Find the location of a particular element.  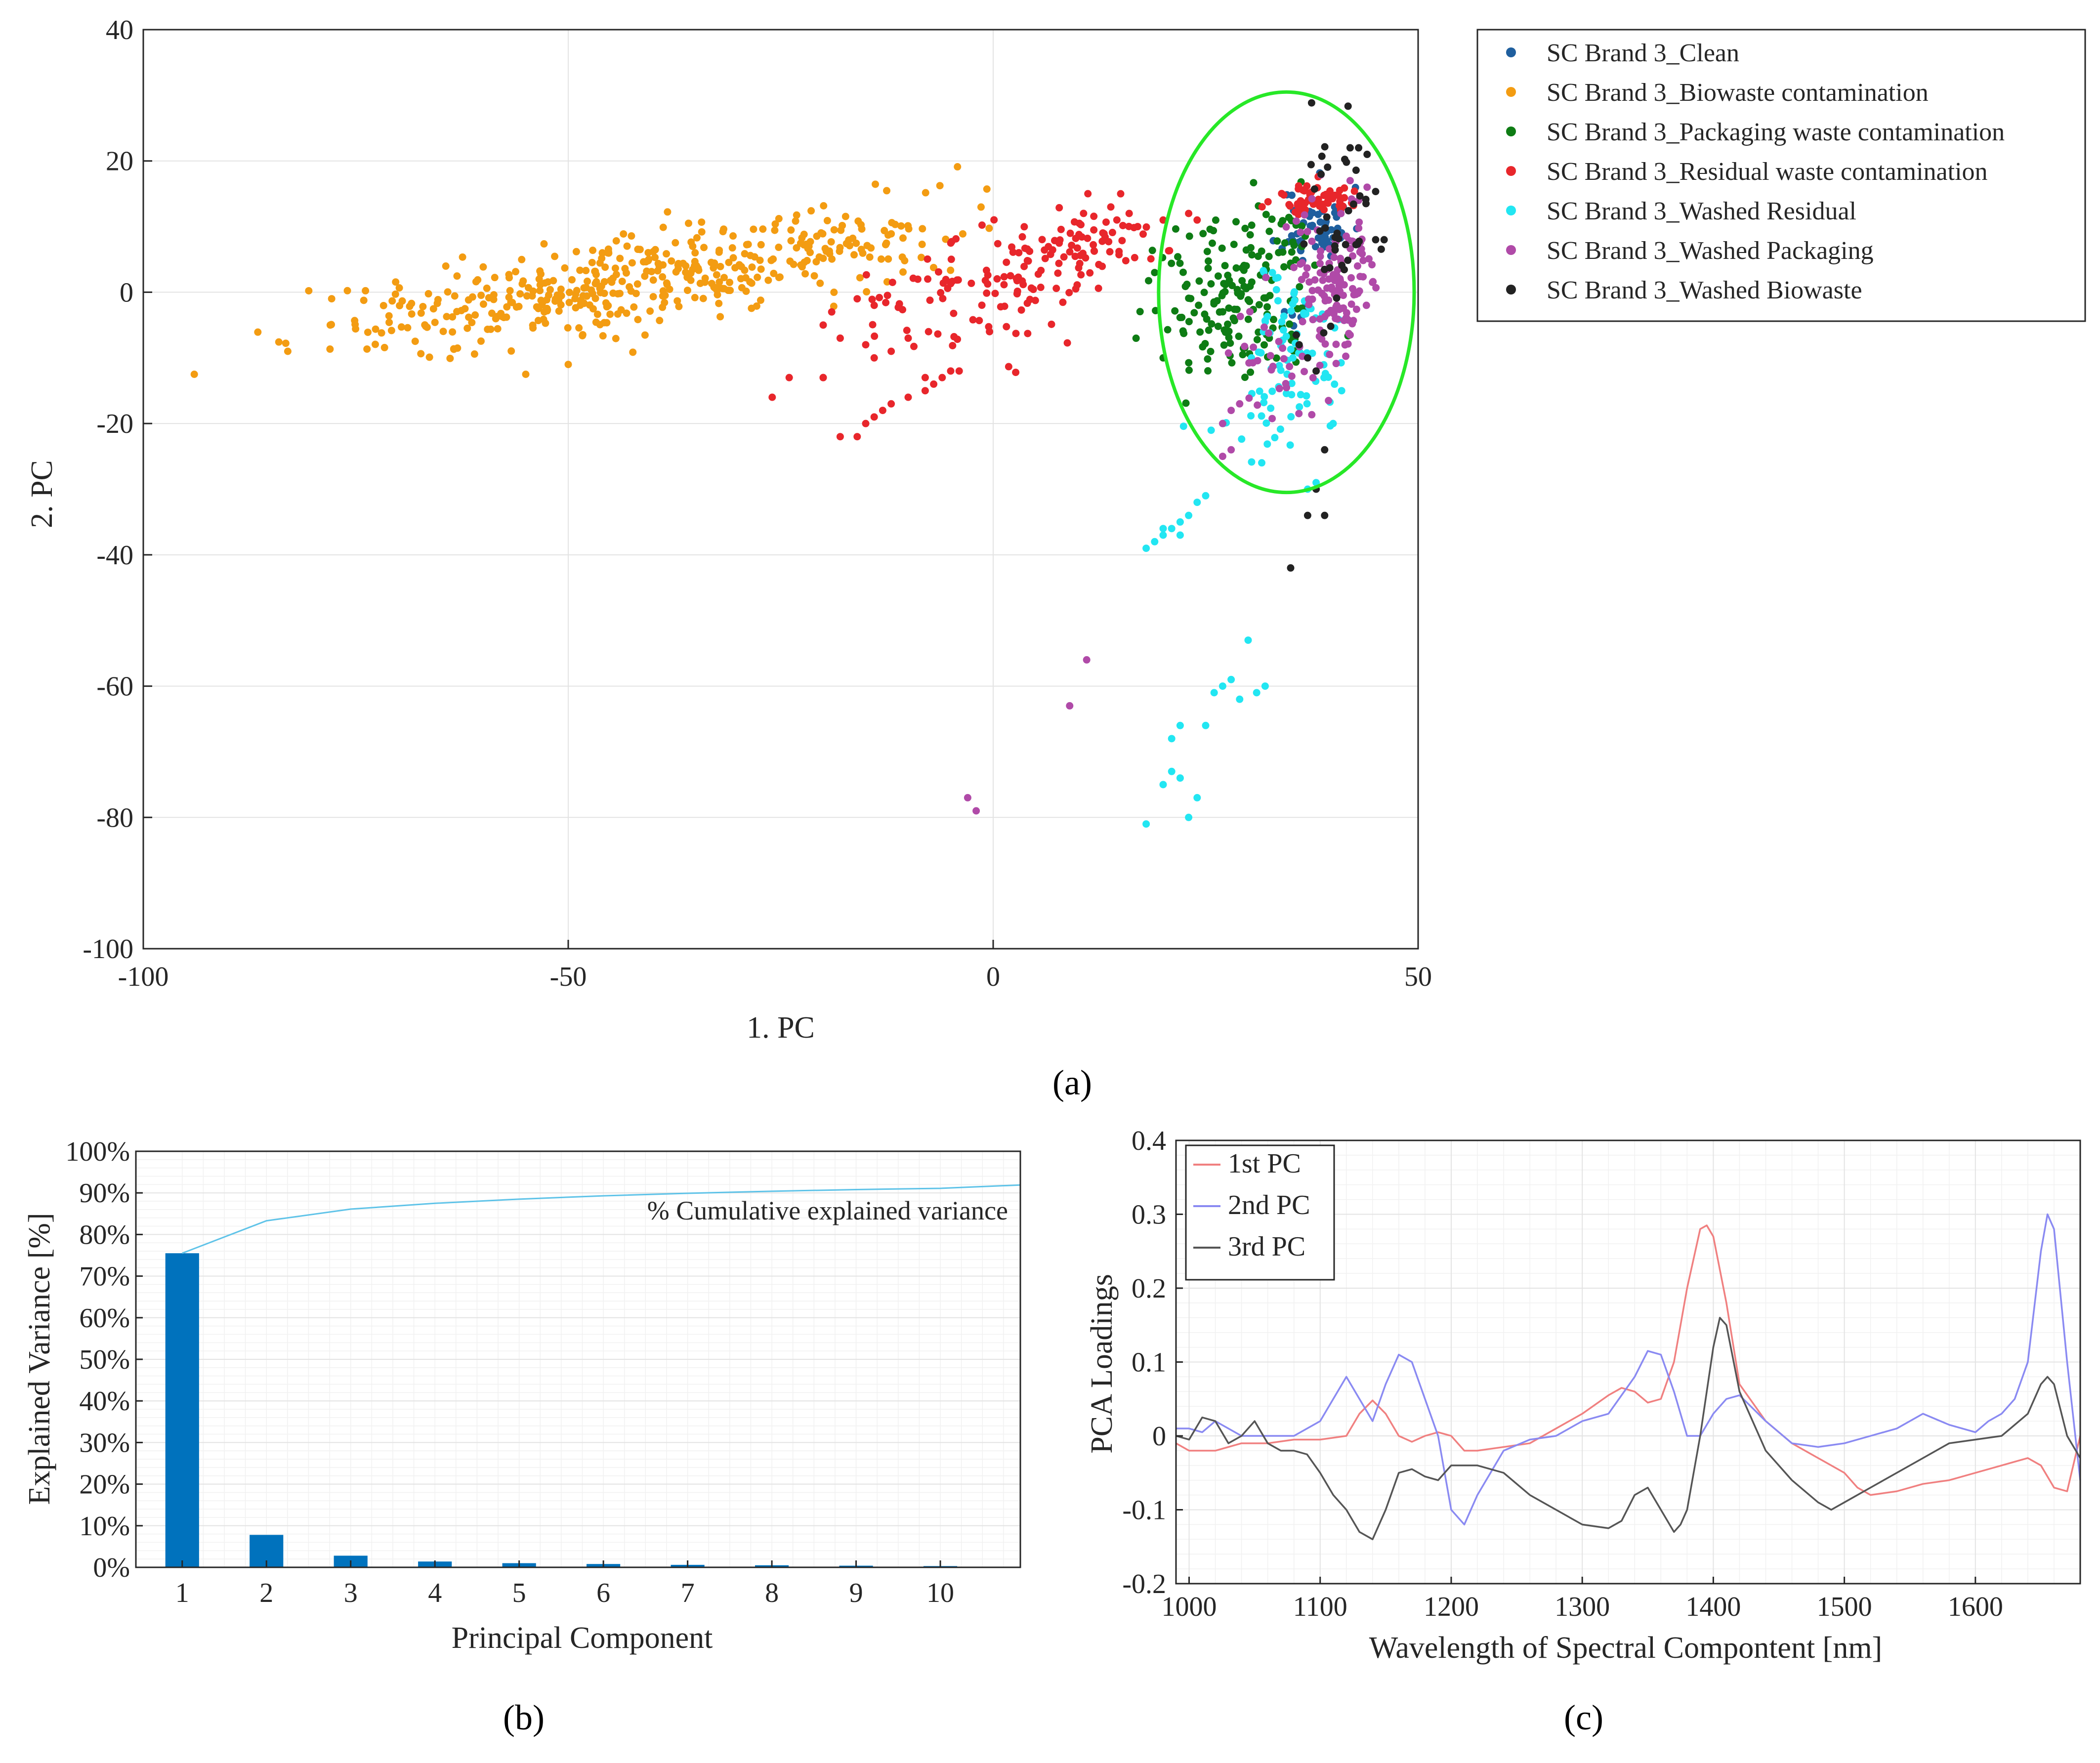

scatter-y-tick-label: 0 is located at coordinates (126, 292).